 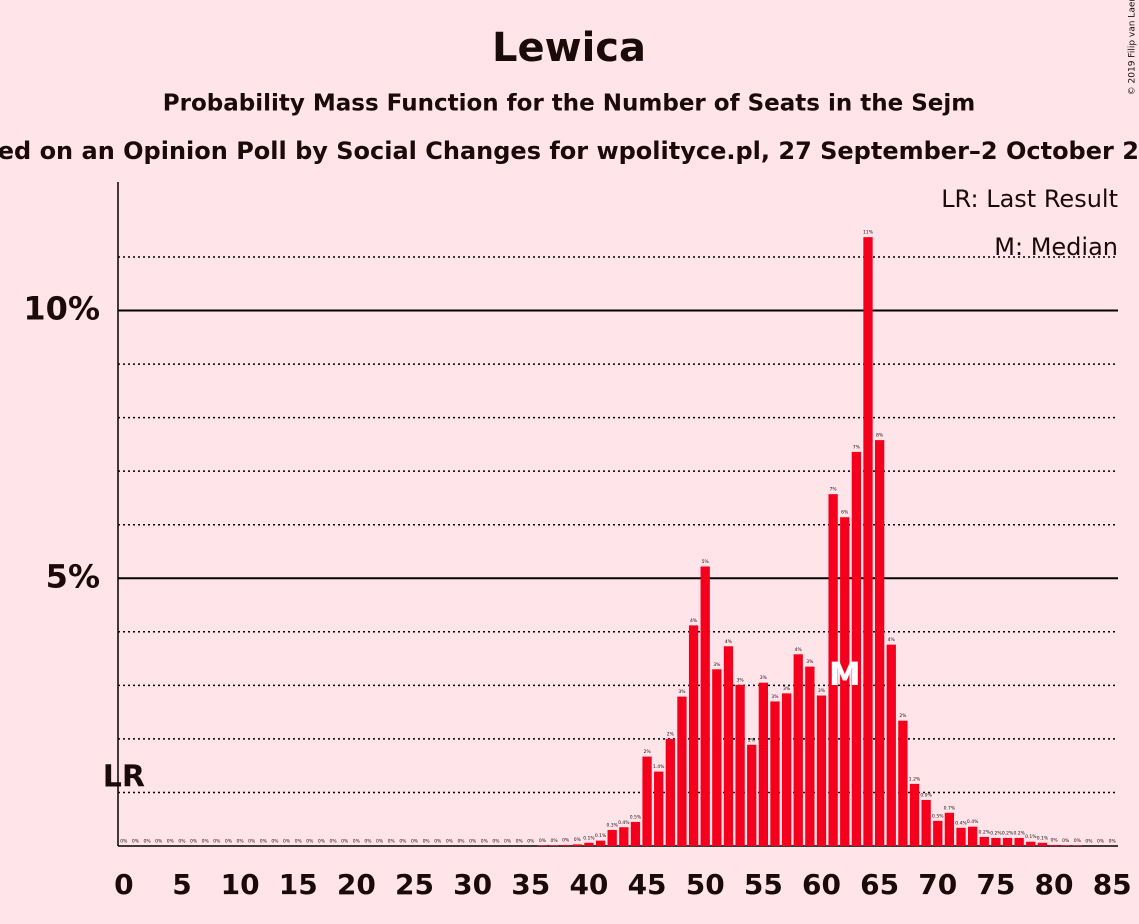 I want to click on x-tick-label: 55, so click(x=763, y=884).